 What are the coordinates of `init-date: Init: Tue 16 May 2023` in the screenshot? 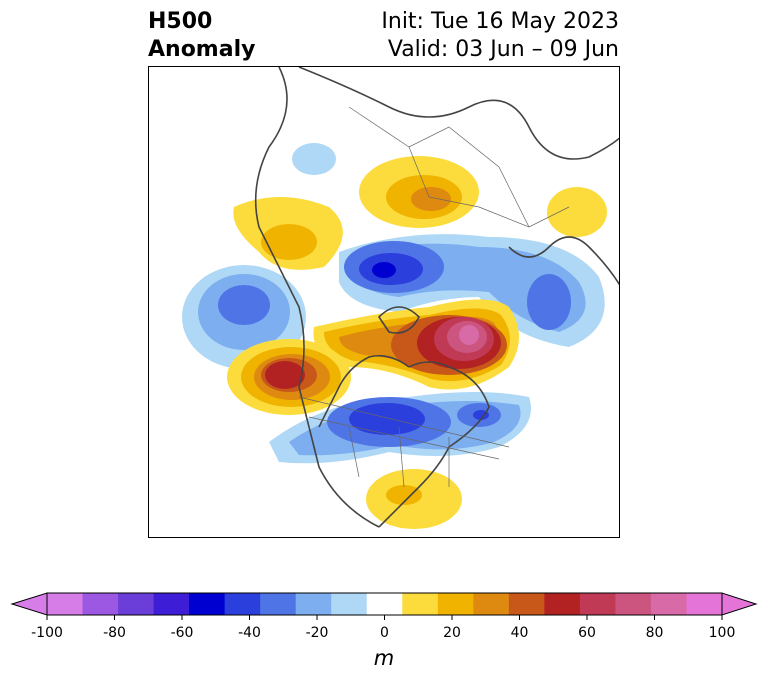 It's located at (500, 21).